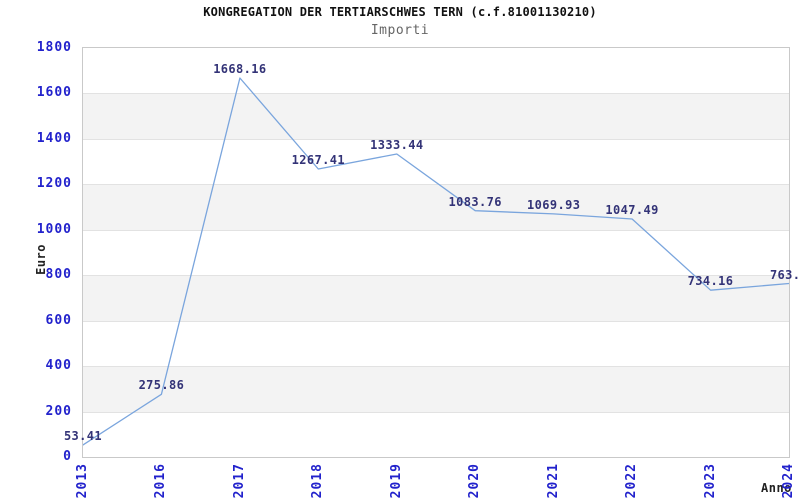 Image resolution: width=800 pixels, height=500 pixels. Describe the element at coordinates (54, 47) in the screenshot. I see `y-tick-label: 1800` at that location.